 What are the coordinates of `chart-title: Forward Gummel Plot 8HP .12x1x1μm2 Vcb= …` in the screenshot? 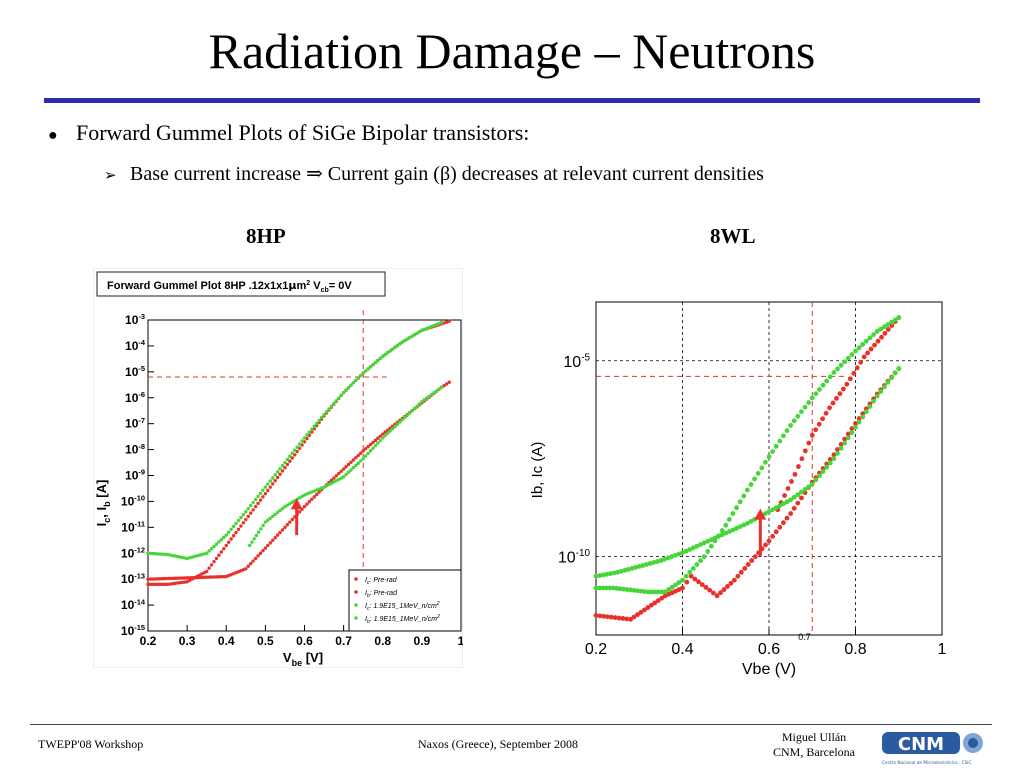 It's located at (229, 286).